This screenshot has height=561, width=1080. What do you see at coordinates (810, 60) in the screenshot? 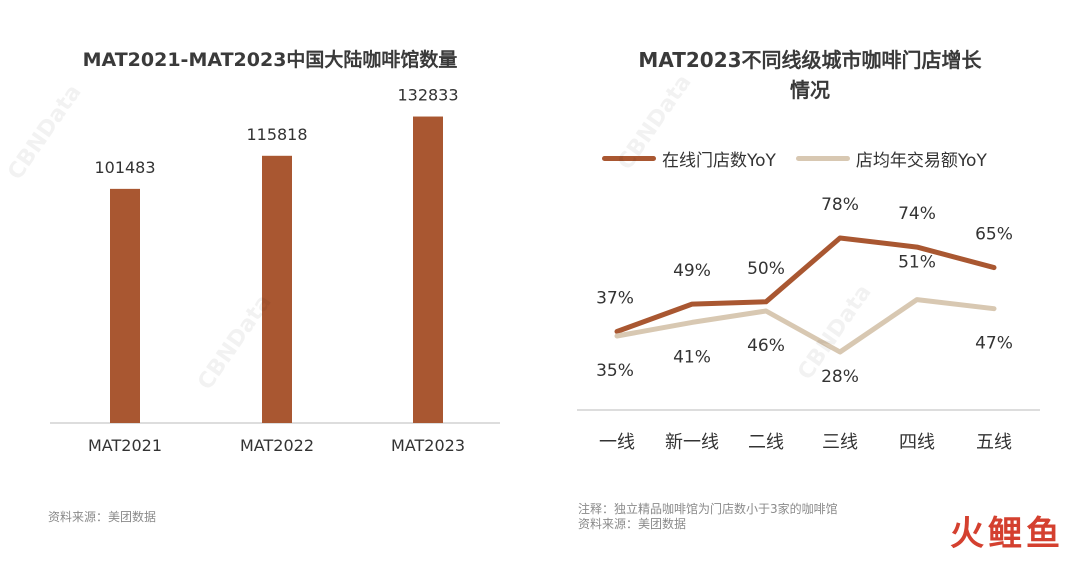
I see `right-chart-title-line1: MAT2023不同线级城市咖啡门店增长` at bounding box center [810, 60].